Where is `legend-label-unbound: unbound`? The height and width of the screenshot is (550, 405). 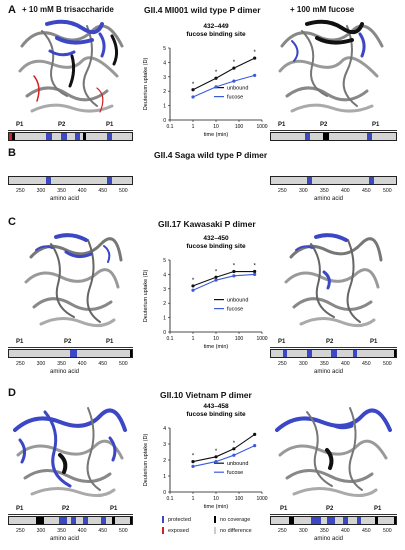
legend-label-unbound: unbound is located at coordinates (237, 89).